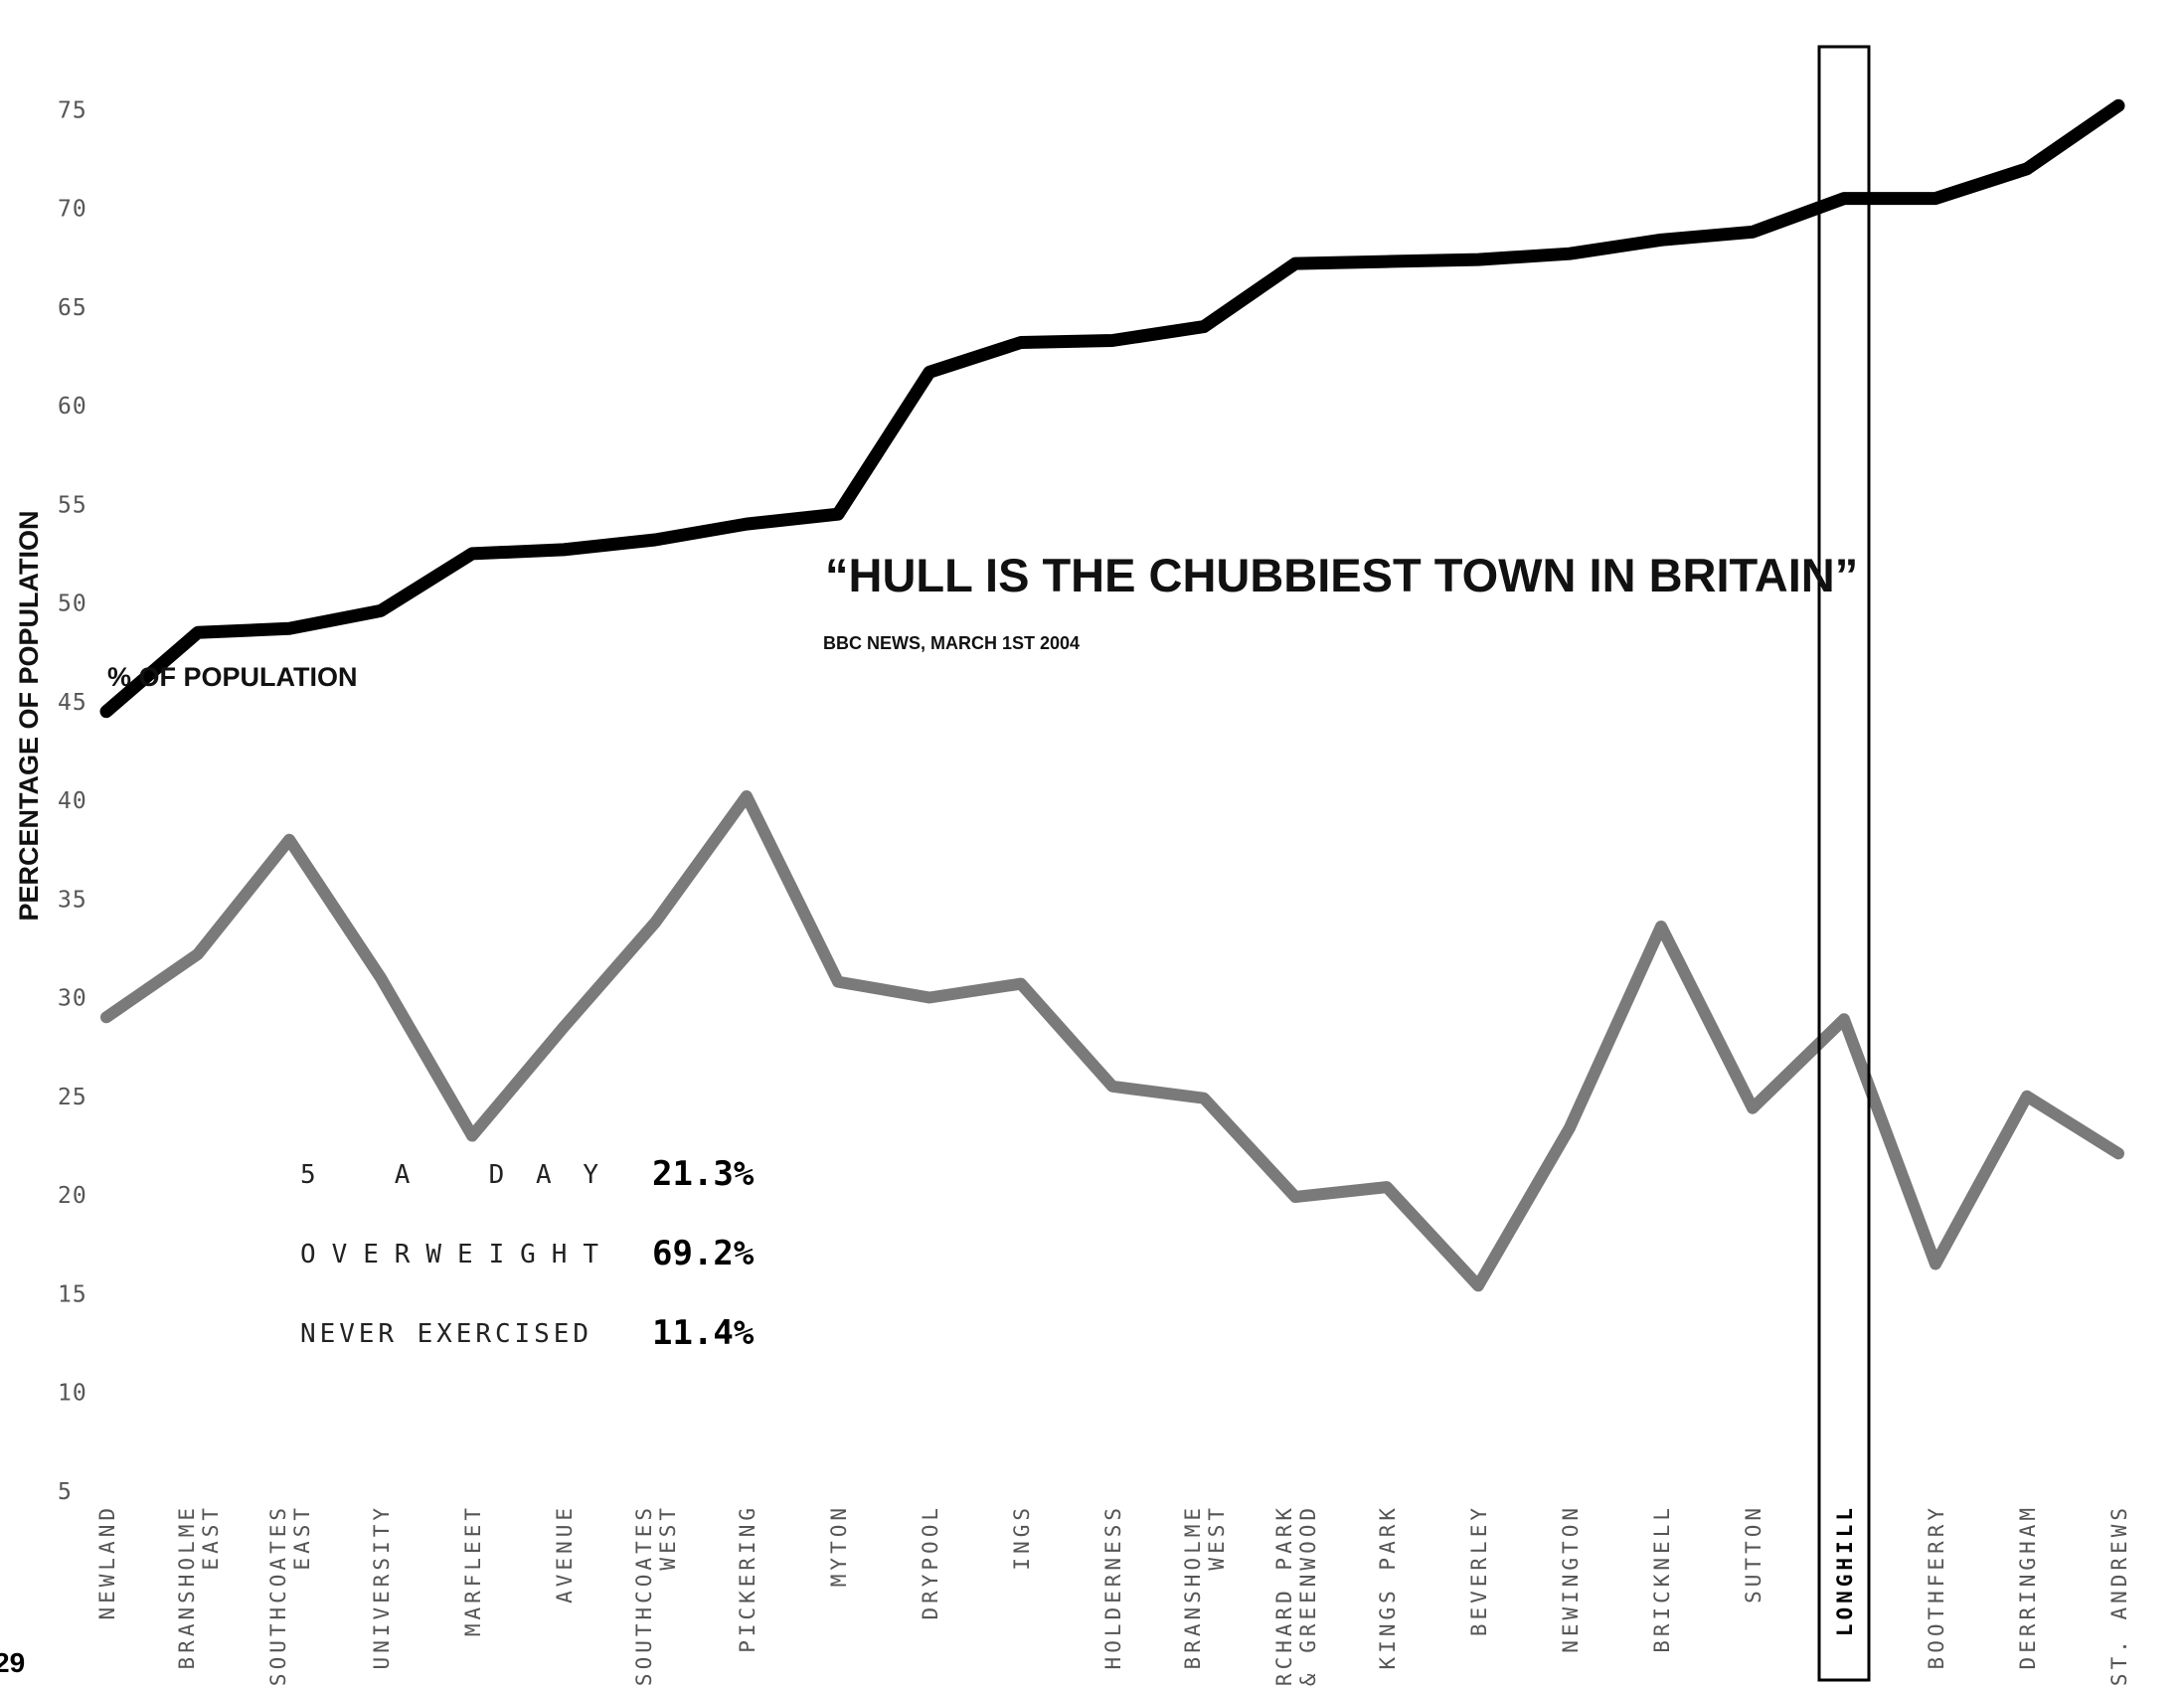  What do you see at coordinates (29, 715) in the screenshot?
I see `y-axis-label: PERCENTAGE OF POPULATION` at bounding box center [29, 715].